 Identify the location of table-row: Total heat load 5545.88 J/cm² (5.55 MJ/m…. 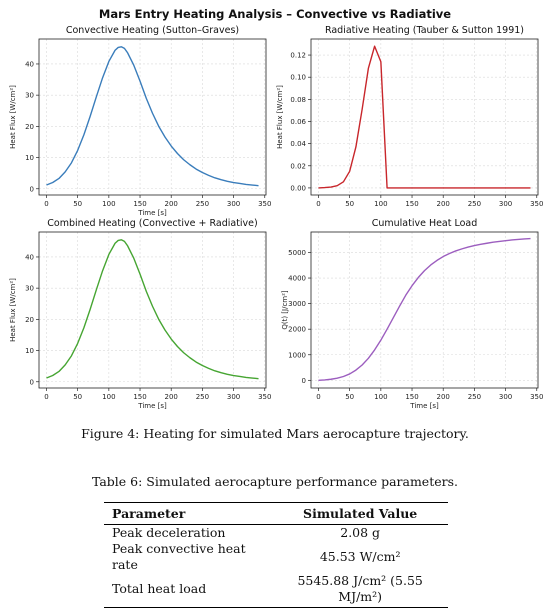
(276, 590).